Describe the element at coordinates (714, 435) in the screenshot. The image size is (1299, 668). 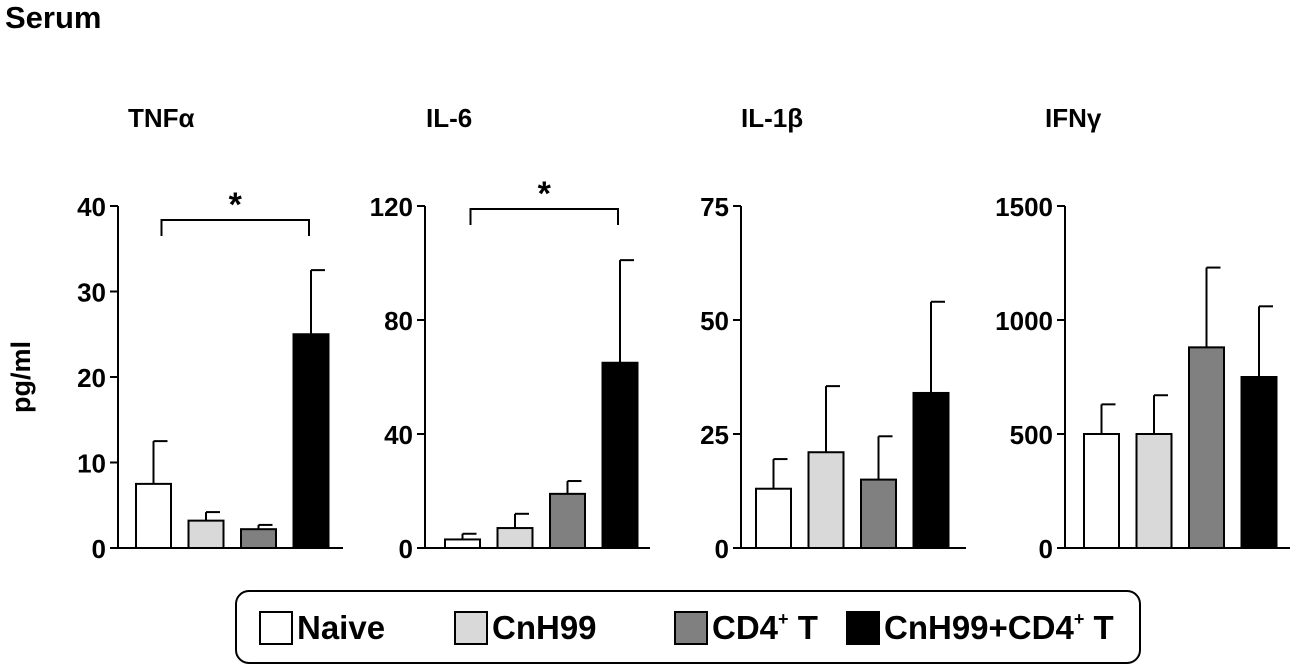
I see `y-tick-label: 25` at that location.